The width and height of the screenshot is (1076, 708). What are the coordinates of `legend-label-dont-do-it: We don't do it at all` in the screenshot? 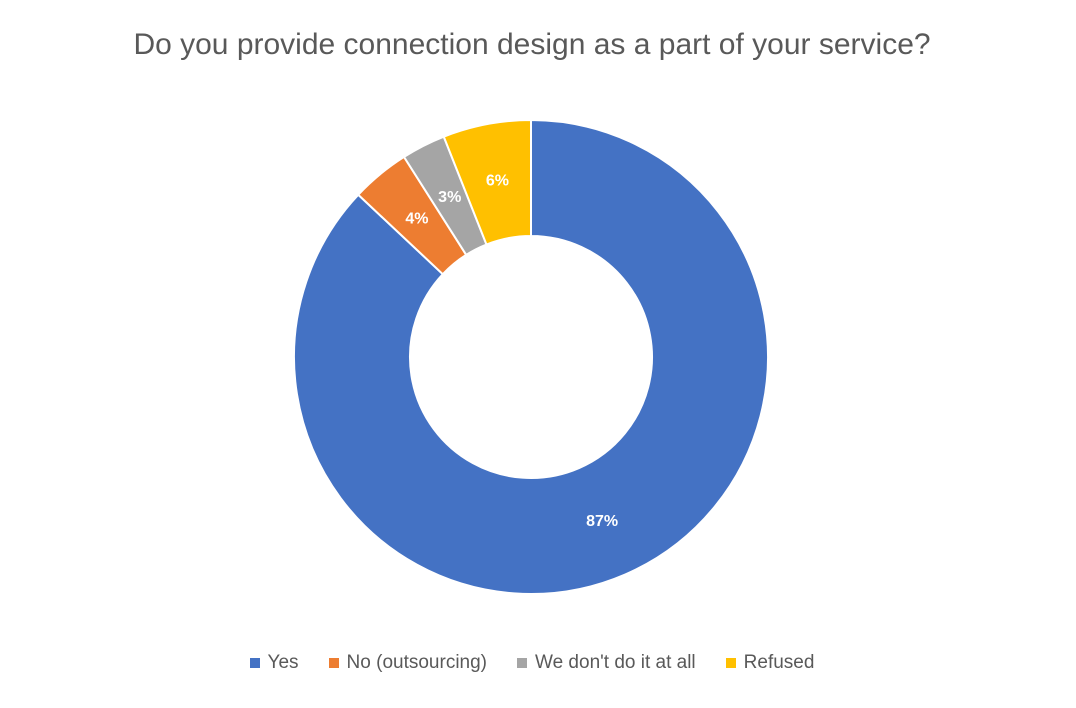 It's located at (615, 662).